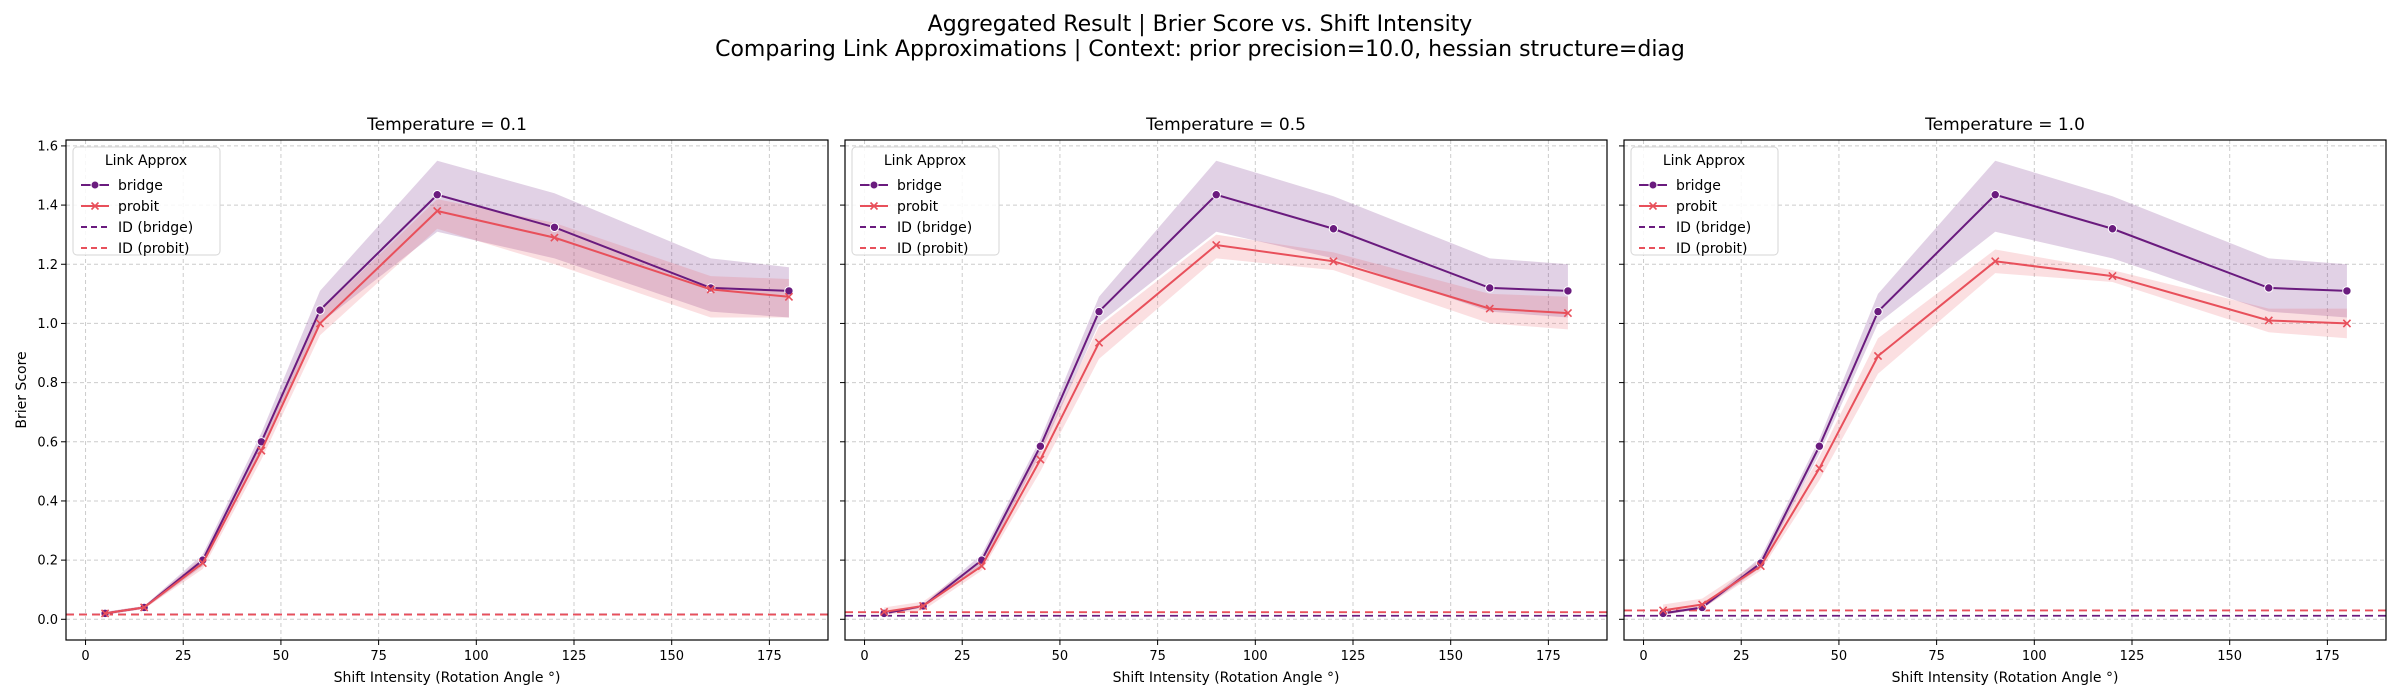  Describe the element at coordinates (47, 324) in the screenshot. I see `y-tick-label: 1.0` at that location.